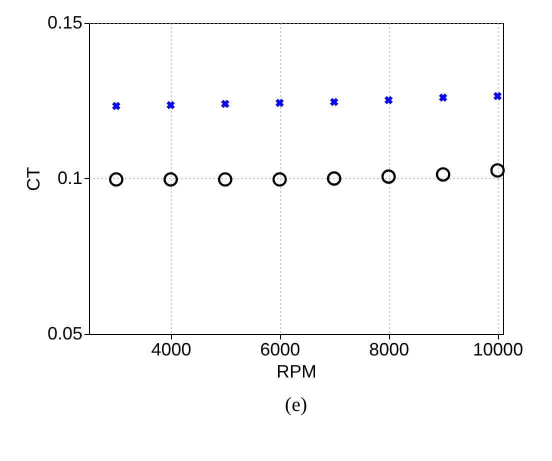 This screenshot has width=552, height=461. Describe the element at coordinates (33, 179) in the screenshot. I see `y-axis-title: CT` at that location.